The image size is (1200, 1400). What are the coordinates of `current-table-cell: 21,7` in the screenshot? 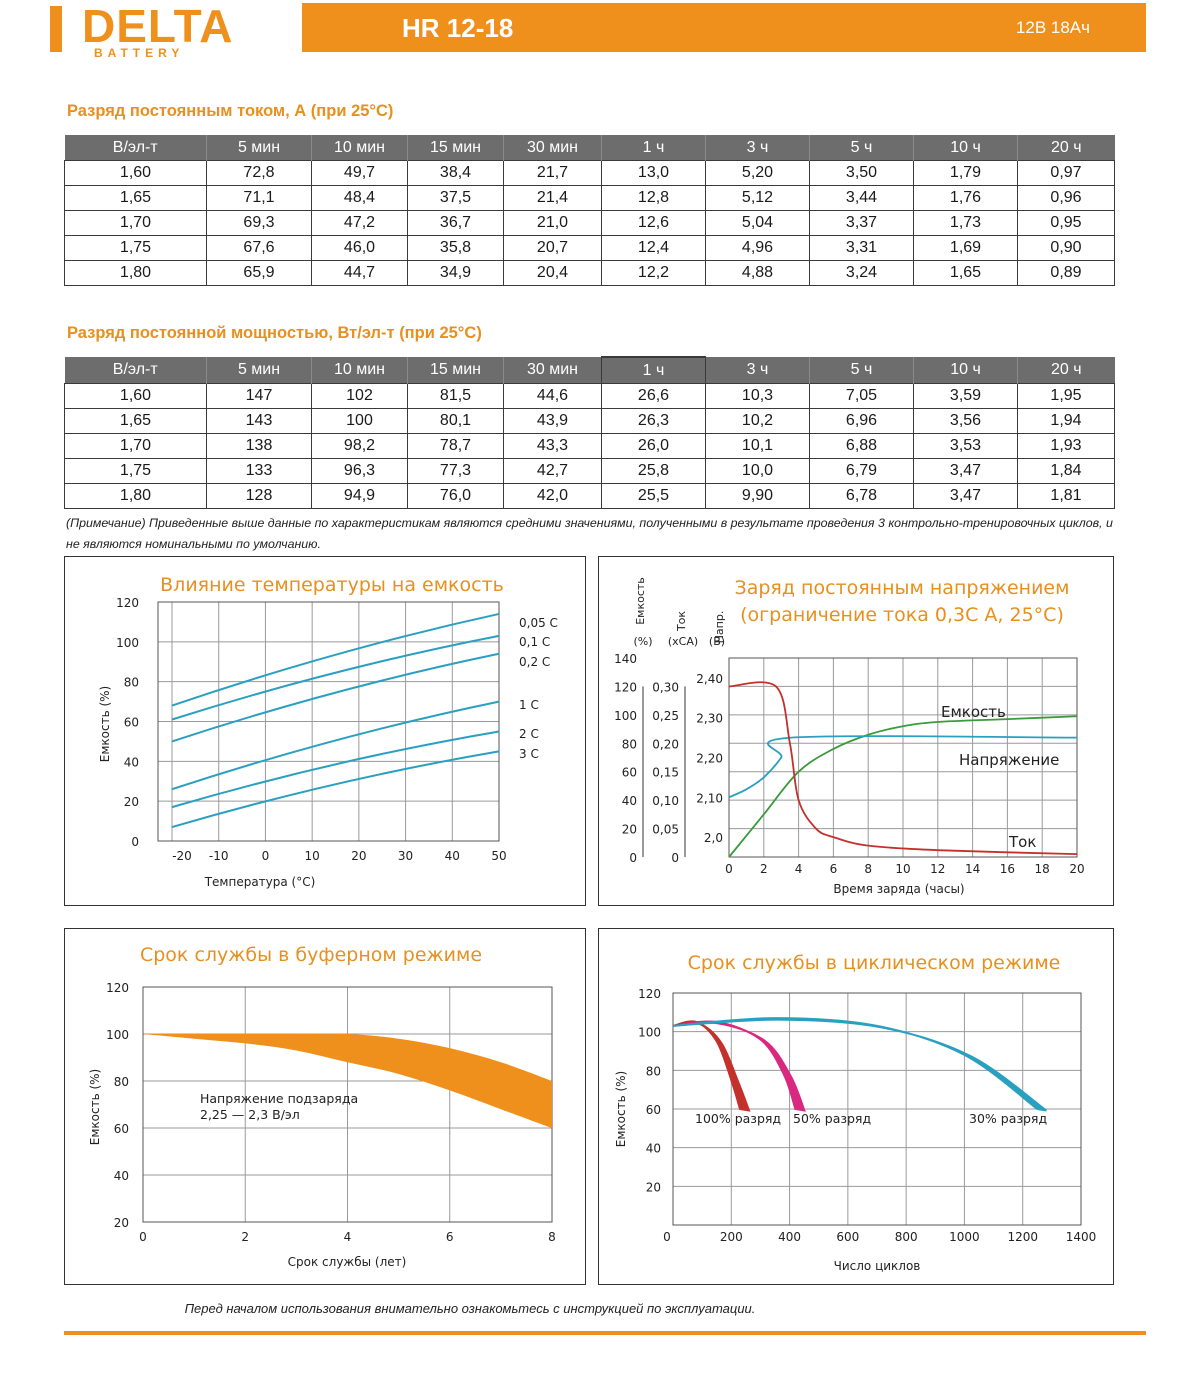 It's located at (552, 173).